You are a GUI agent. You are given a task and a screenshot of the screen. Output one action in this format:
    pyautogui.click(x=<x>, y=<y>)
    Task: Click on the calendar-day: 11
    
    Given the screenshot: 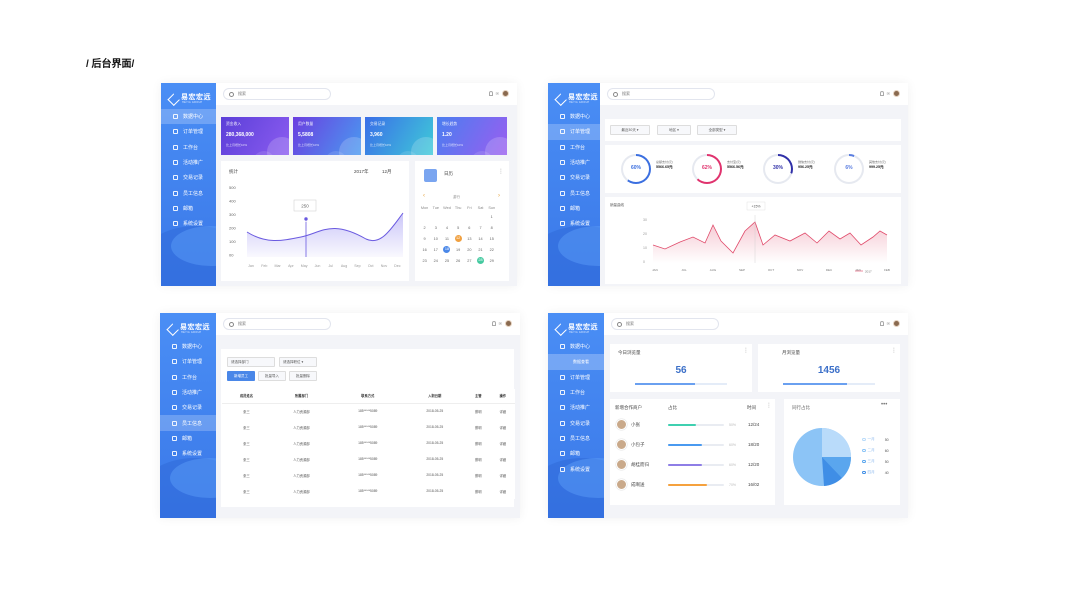 What is the action you would take?
    pyautogui.click(x=446, y=238)
    